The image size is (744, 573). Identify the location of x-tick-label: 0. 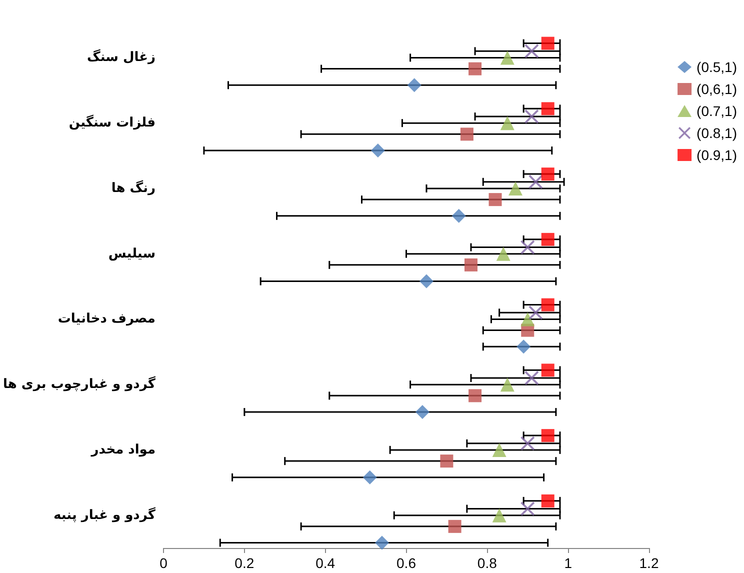
(164, 563).